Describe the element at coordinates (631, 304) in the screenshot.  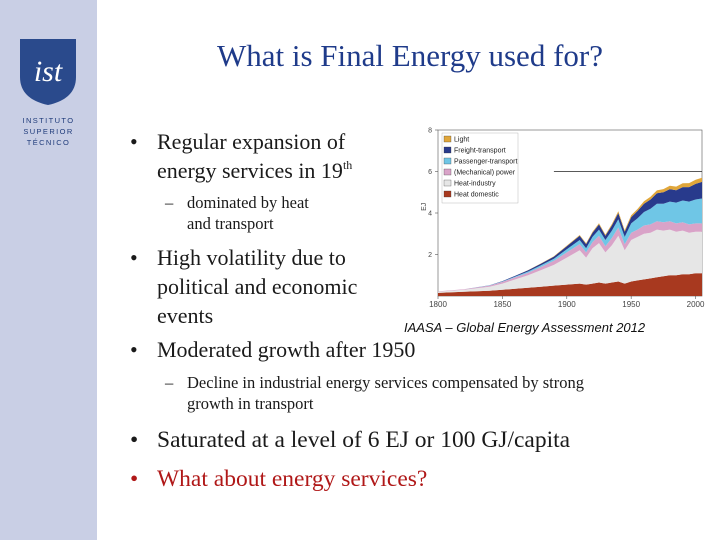
I see `x-tick-label: 1950` at that location.